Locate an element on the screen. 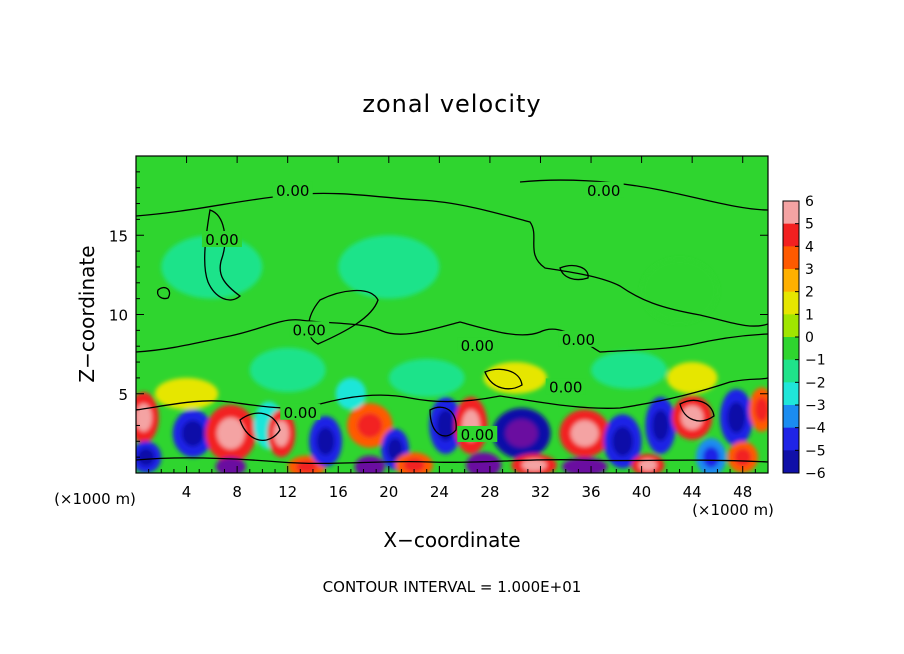 This screenshot has height=654, width=904. x-unit-left: (×1000 m) is located at coordinates (95, 499).